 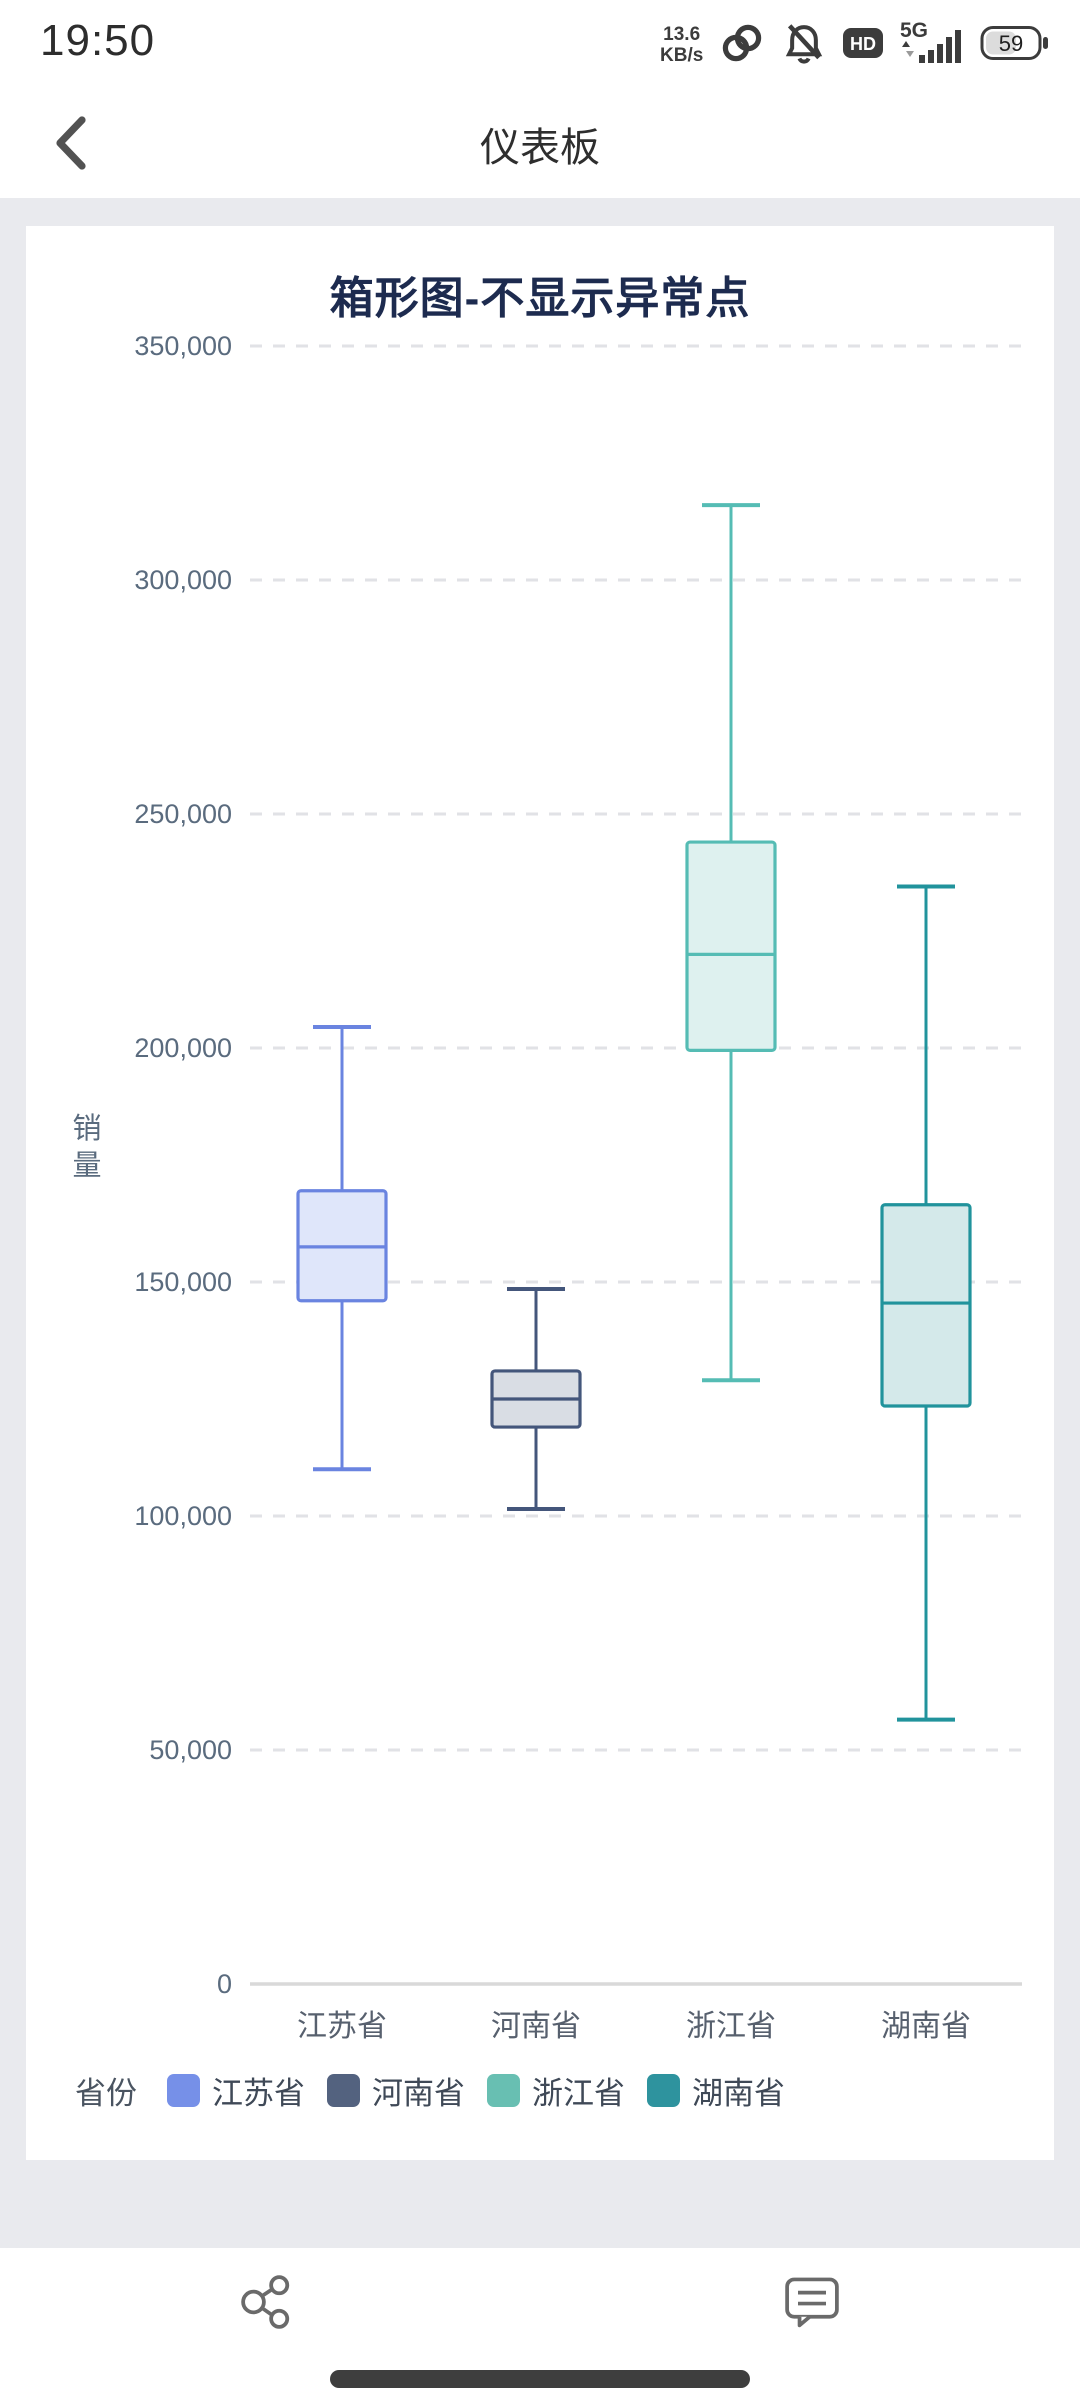 I want to click on status-bar: 19:50 13.6 KB/s HD 5G, so click(x=540, y=45).